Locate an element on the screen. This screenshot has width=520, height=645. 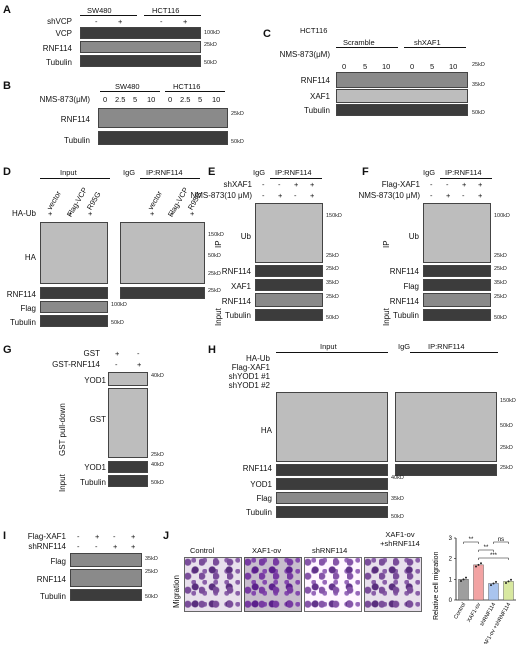
panel-letter-g: G is located at coordinates (7, 350).